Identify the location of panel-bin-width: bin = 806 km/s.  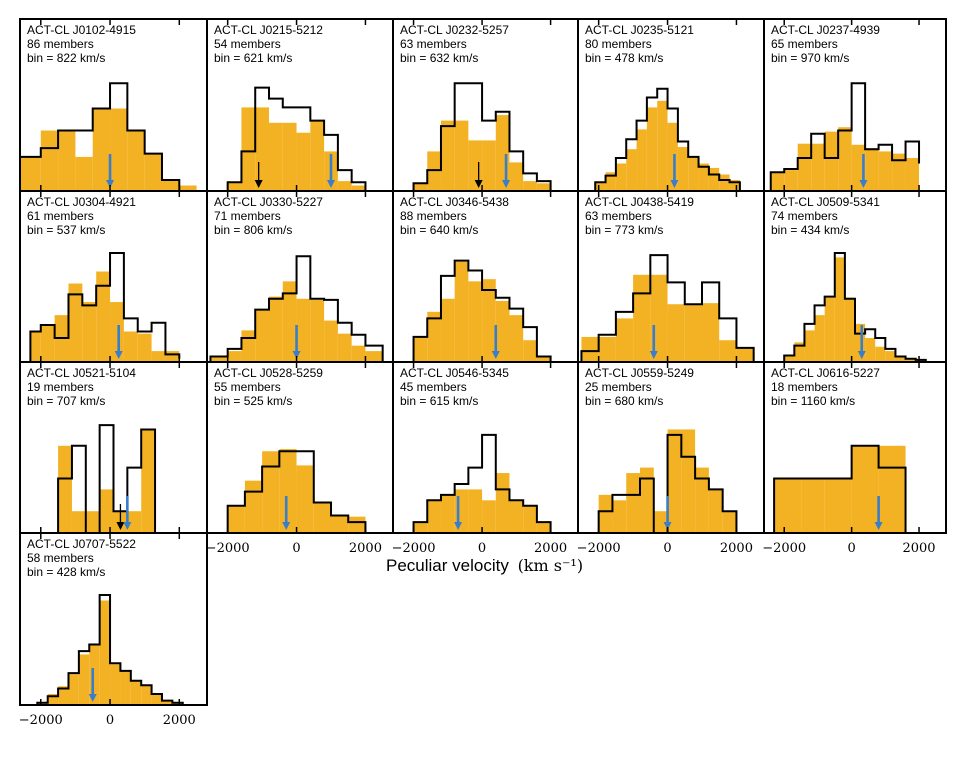
(253, 230).